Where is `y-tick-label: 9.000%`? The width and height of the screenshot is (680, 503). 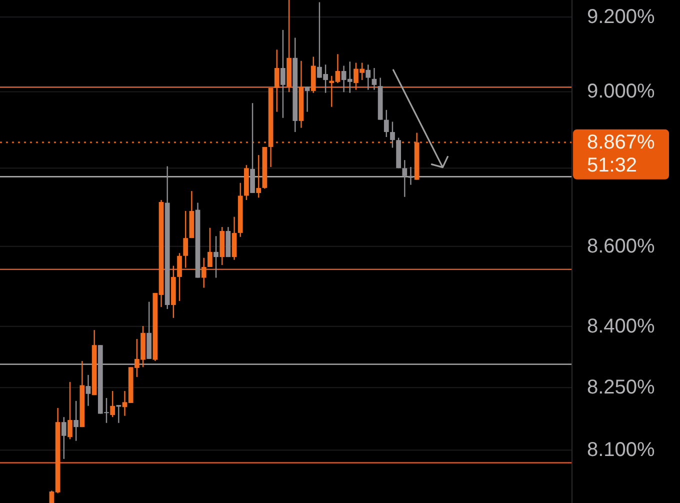
y-tick-label: 9.000% is located at coordinates (621, 91).